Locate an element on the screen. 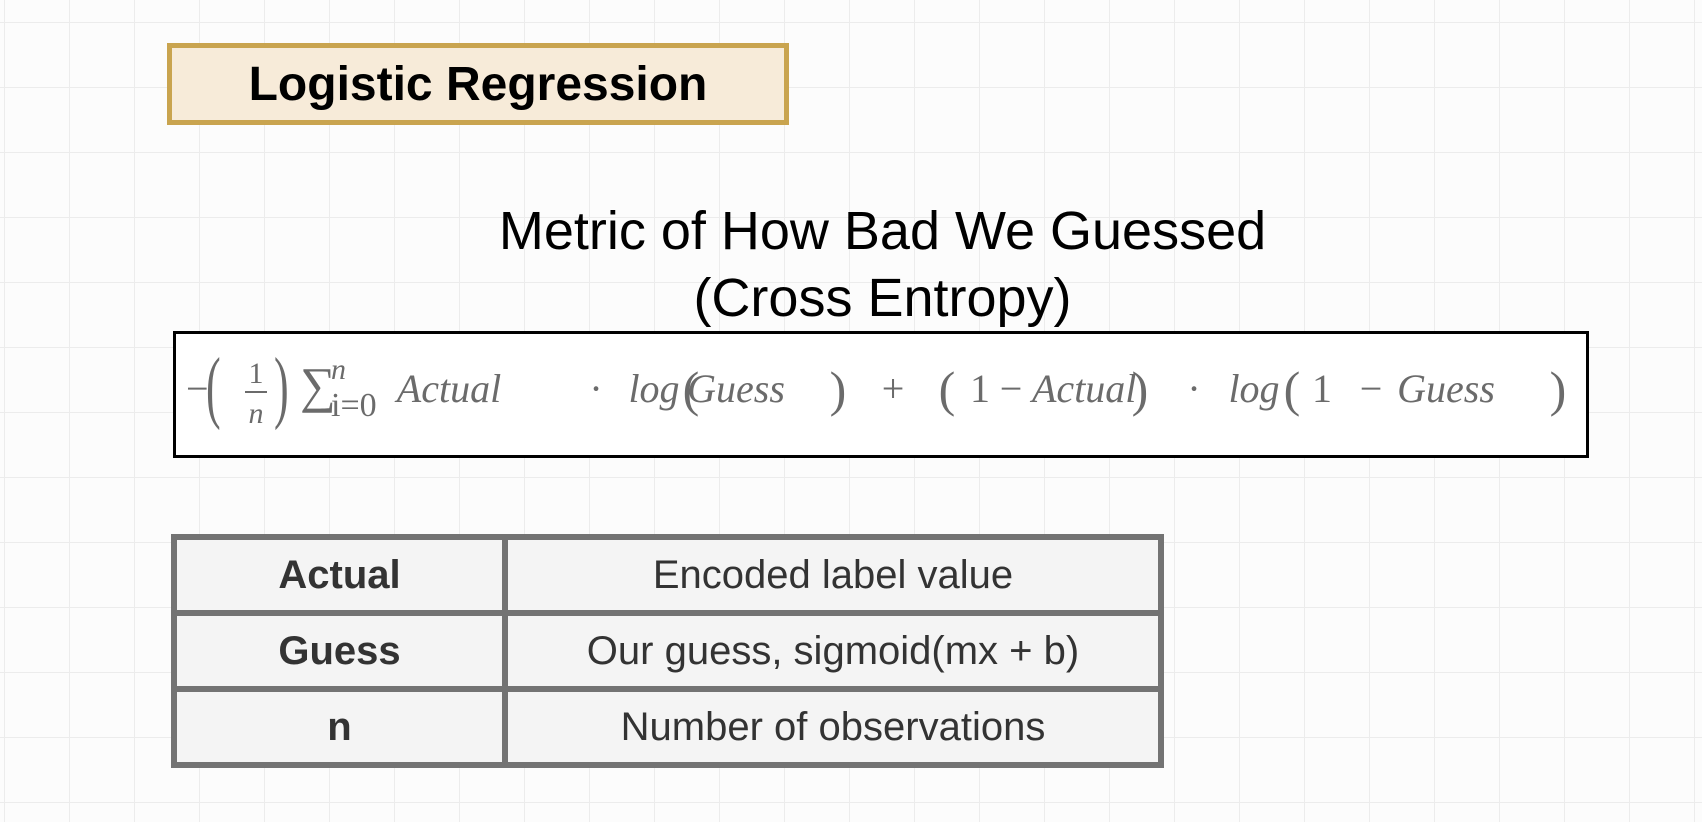 Image resolution: width=1702 pixels, height=822 pixels. formula-close-paren: ) is located at coordinates (281, 386).